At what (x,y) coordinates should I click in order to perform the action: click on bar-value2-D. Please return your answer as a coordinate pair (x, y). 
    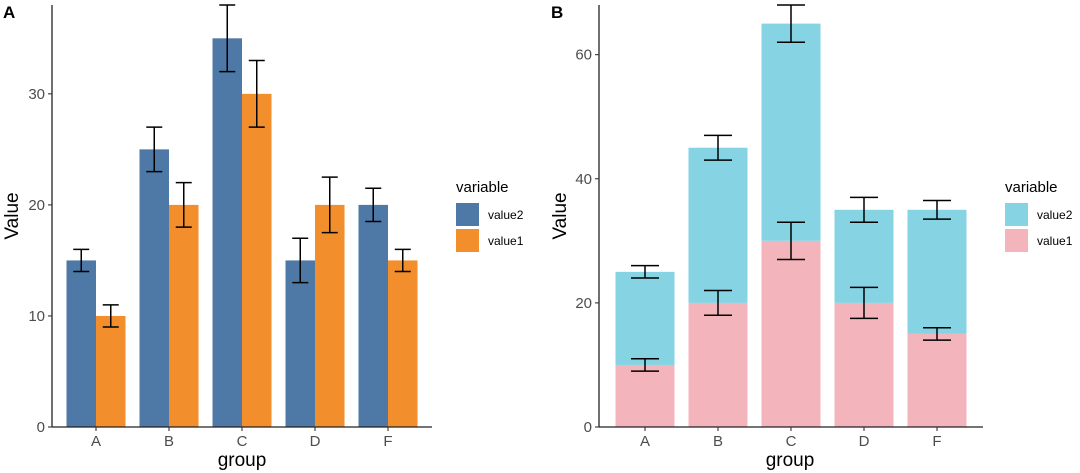
    Looking at the image, I should click on (300, 343).